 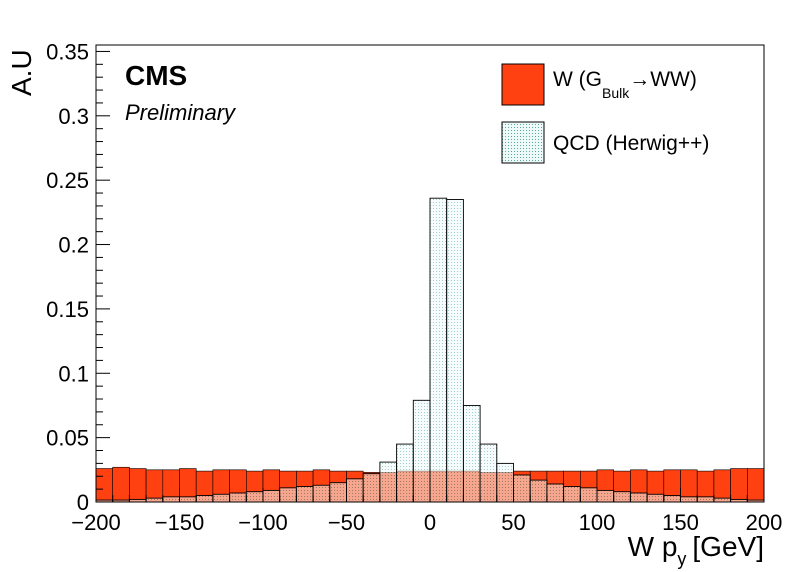 I want to click on x-tick-label-7: 150, so click(x=680, y=522).